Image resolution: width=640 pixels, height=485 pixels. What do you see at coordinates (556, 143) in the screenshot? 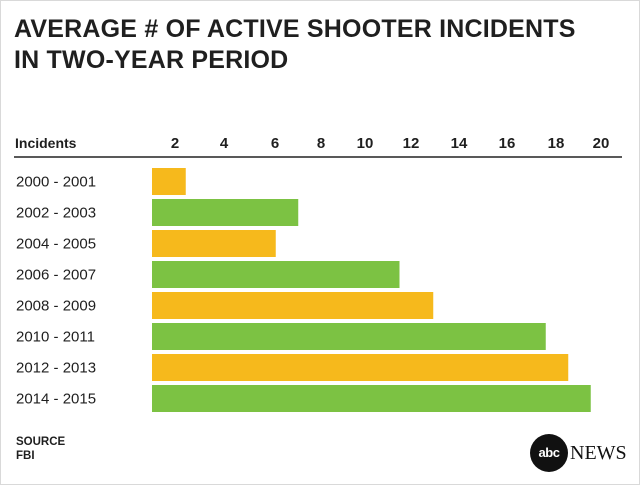
I see `x-tick-label: 18` at bounding box center [556, 143].